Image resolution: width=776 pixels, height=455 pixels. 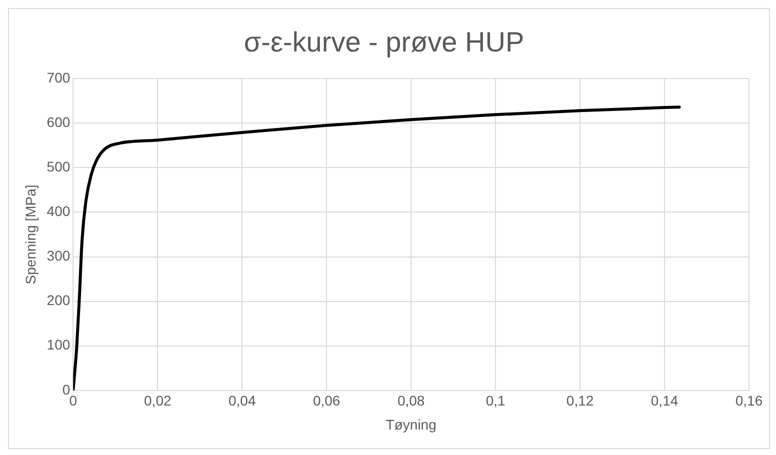 I want to click on y-tick-label: 200, so click(x=58, y=300).